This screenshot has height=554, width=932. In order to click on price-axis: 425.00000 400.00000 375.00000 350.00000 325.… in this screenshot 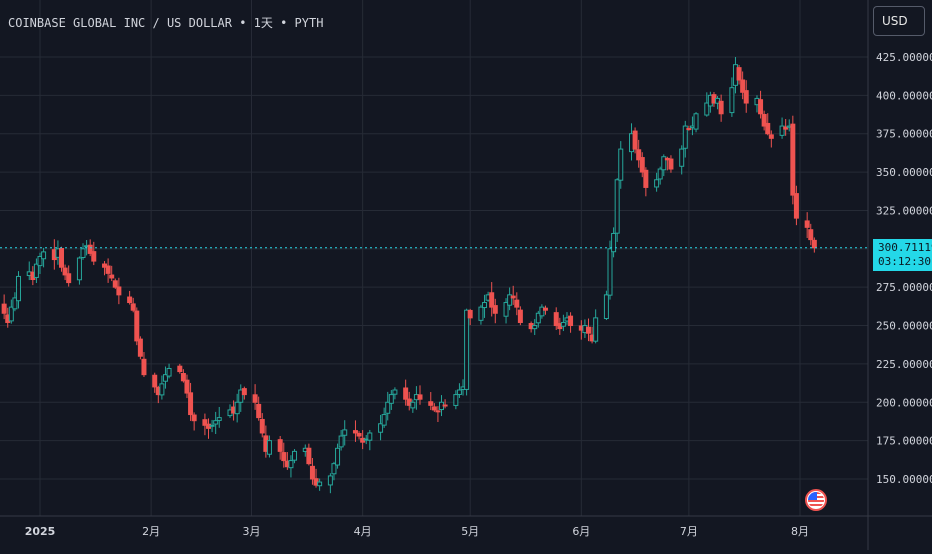, I will do `click(904, 268)`.